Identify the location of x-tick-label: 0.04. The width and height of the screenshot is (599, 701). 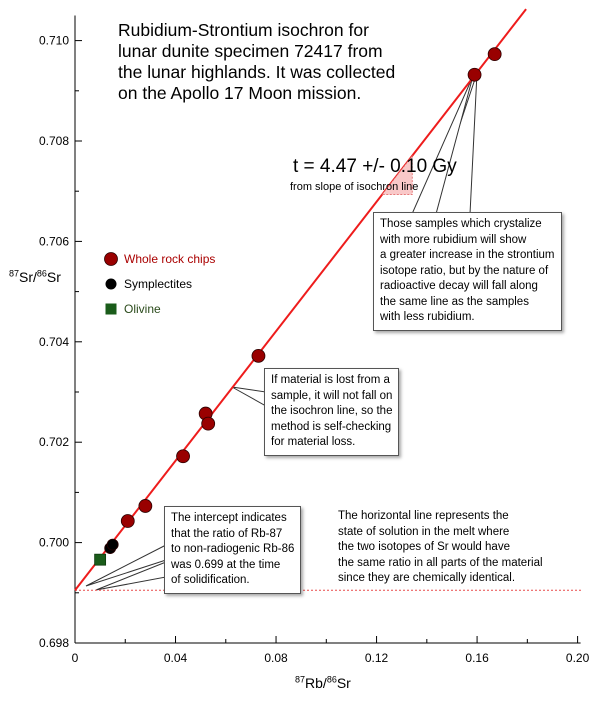
(176, 658).